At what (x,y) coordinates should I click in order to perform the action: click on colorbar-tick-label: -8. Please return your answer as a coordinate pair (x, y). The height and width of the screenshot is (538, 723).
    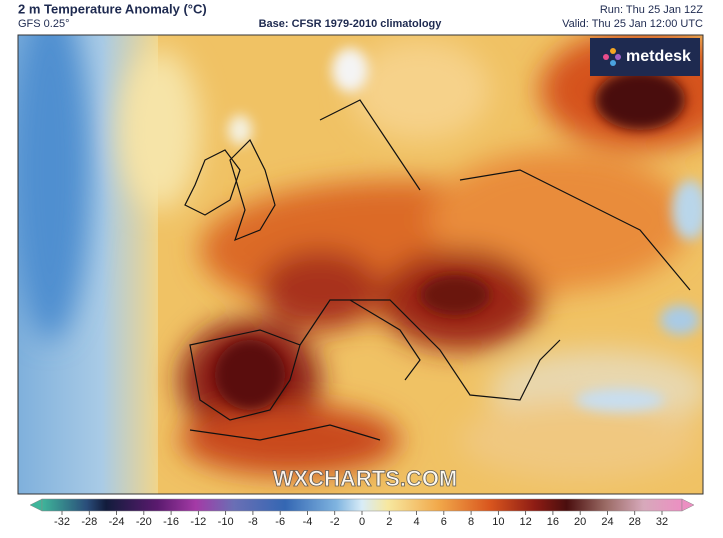
    Looking at the image, I should click on (253, 522).